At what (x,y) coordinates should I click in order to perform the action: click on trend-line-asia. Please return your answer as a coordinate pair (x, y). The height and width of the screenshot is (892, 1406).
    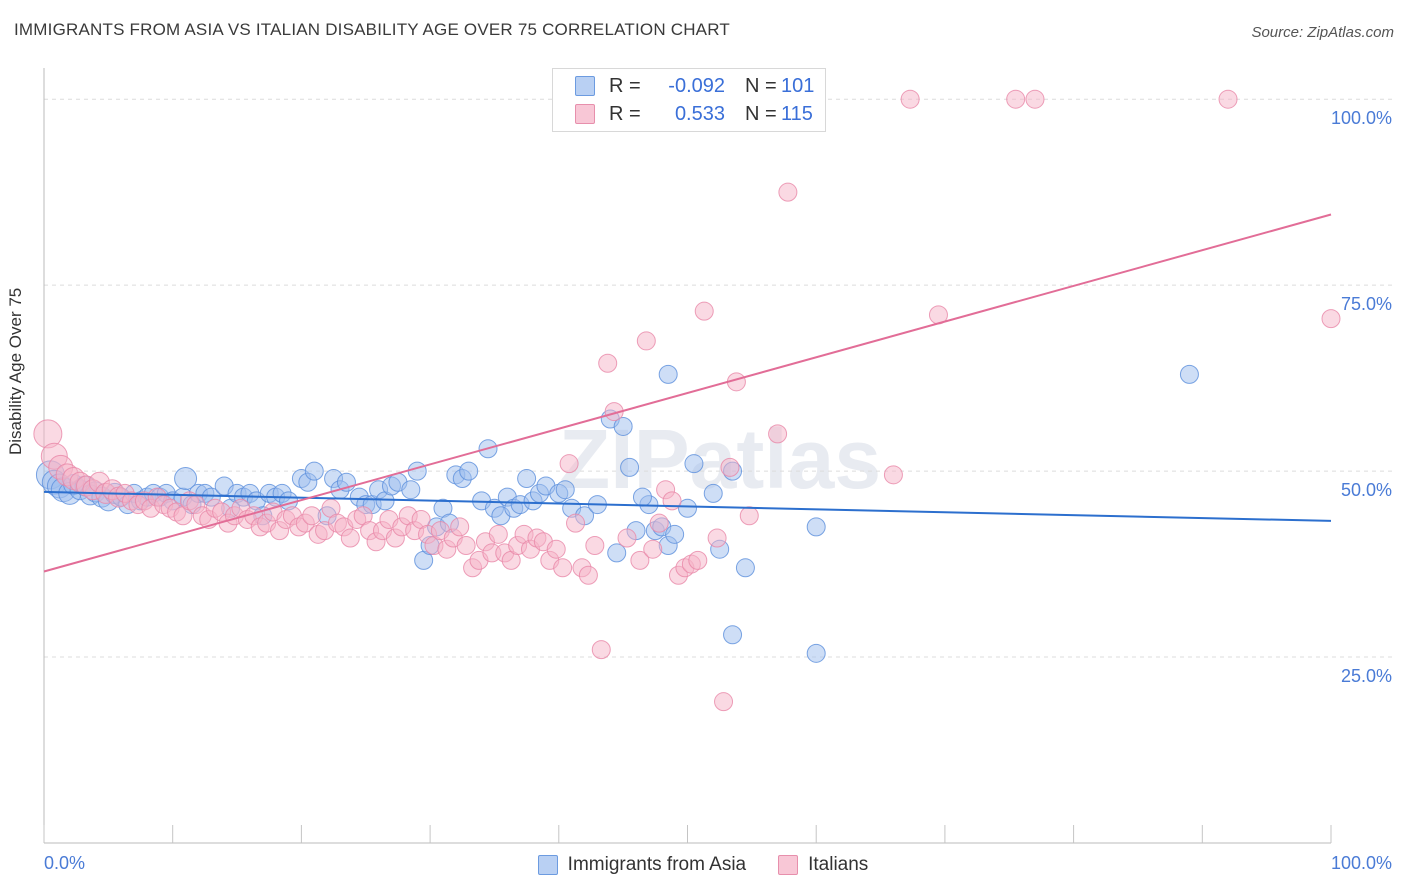
    Looking at the image, I should click on (687, 506).